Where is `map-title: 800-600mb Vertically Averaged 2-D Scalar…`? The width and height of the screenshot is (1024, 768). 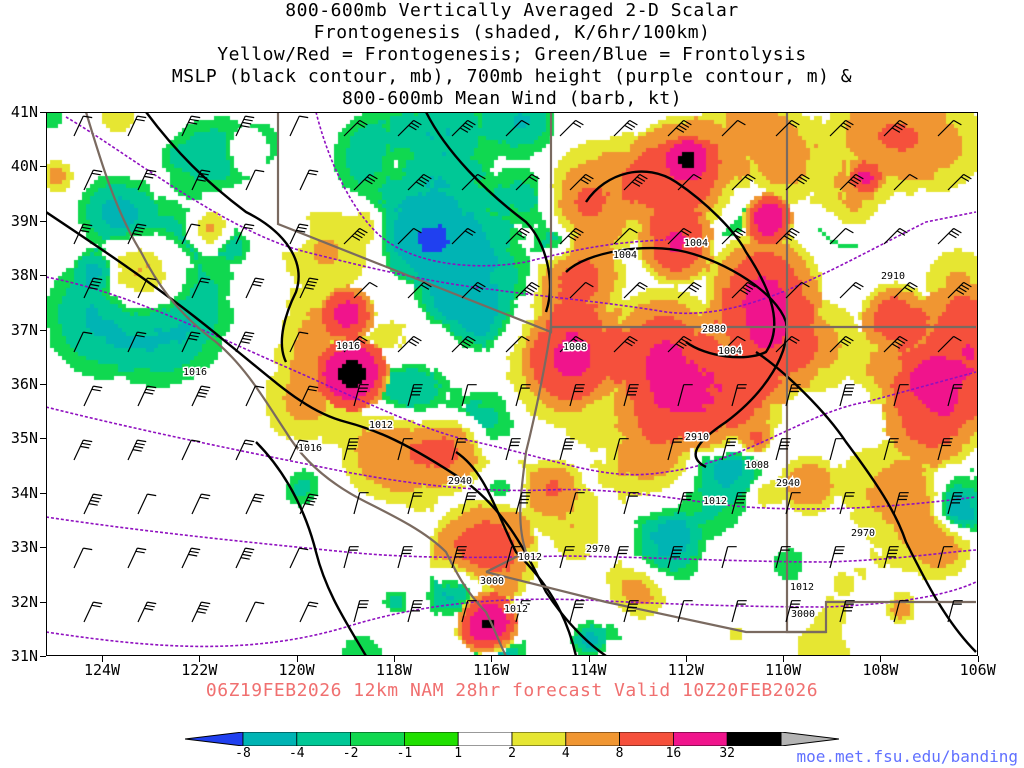 map-title: 800-600mb Vertically Averaged 2-D Scalar… is located at coordinates (512, 55).